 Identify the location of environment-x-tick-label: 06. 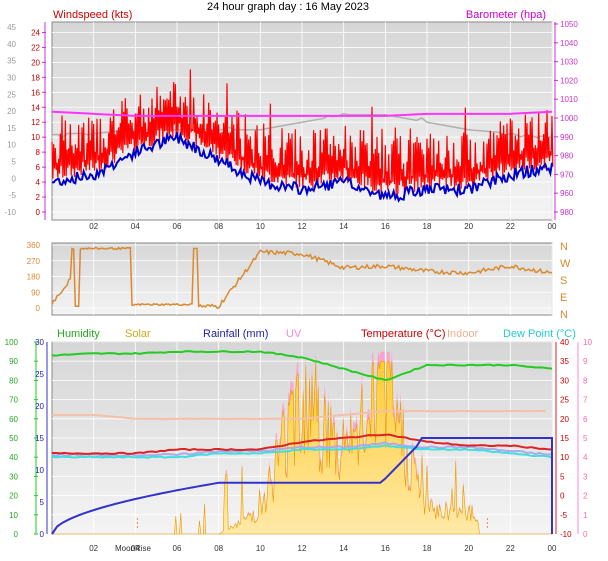
(177, 548).